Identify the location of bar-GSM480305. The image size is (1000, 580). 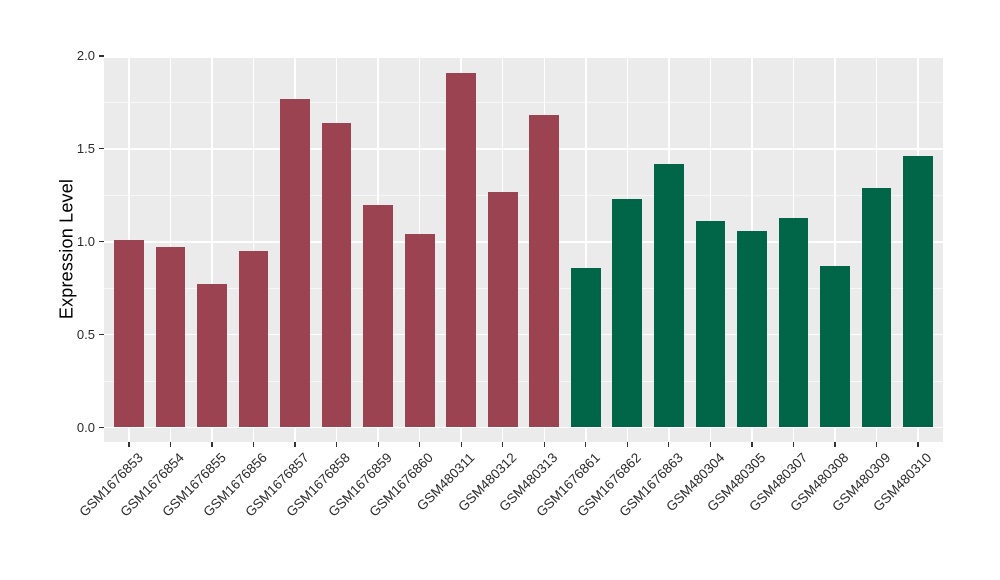
(752, 329).